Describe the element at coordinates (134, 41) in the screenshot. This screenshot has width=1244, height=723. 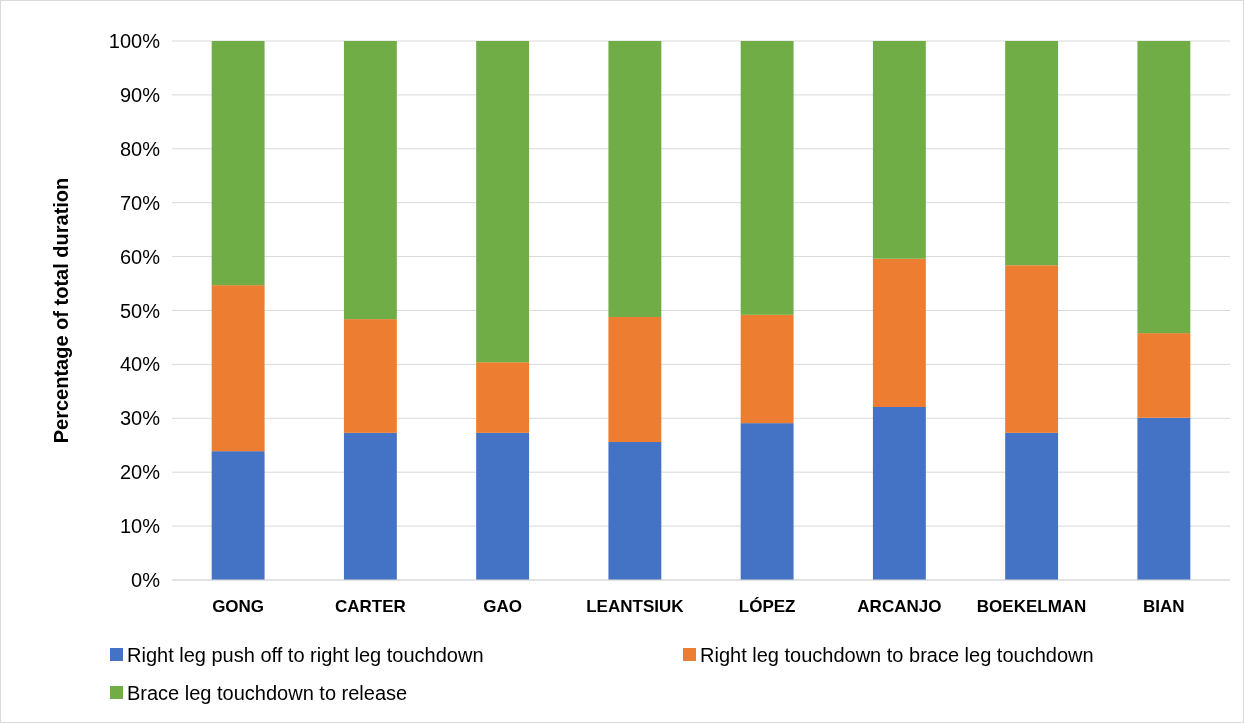
I see `y-tick-label: 100%` at that location.